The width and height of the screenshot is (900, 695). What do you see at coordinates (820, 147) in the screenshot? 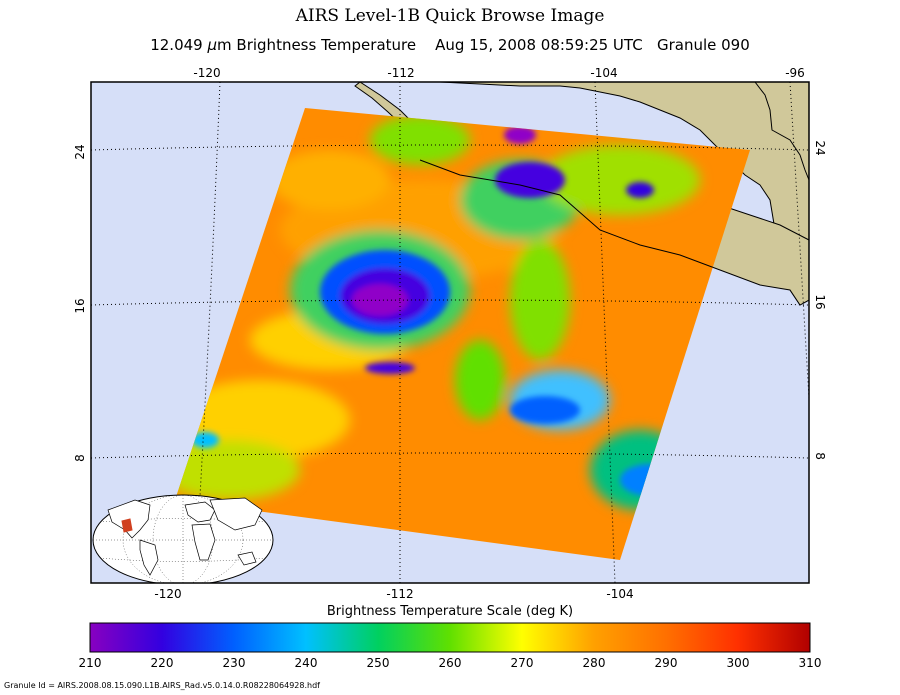
I see `lat-tick-right: 24` at bounding box center [820, 147].